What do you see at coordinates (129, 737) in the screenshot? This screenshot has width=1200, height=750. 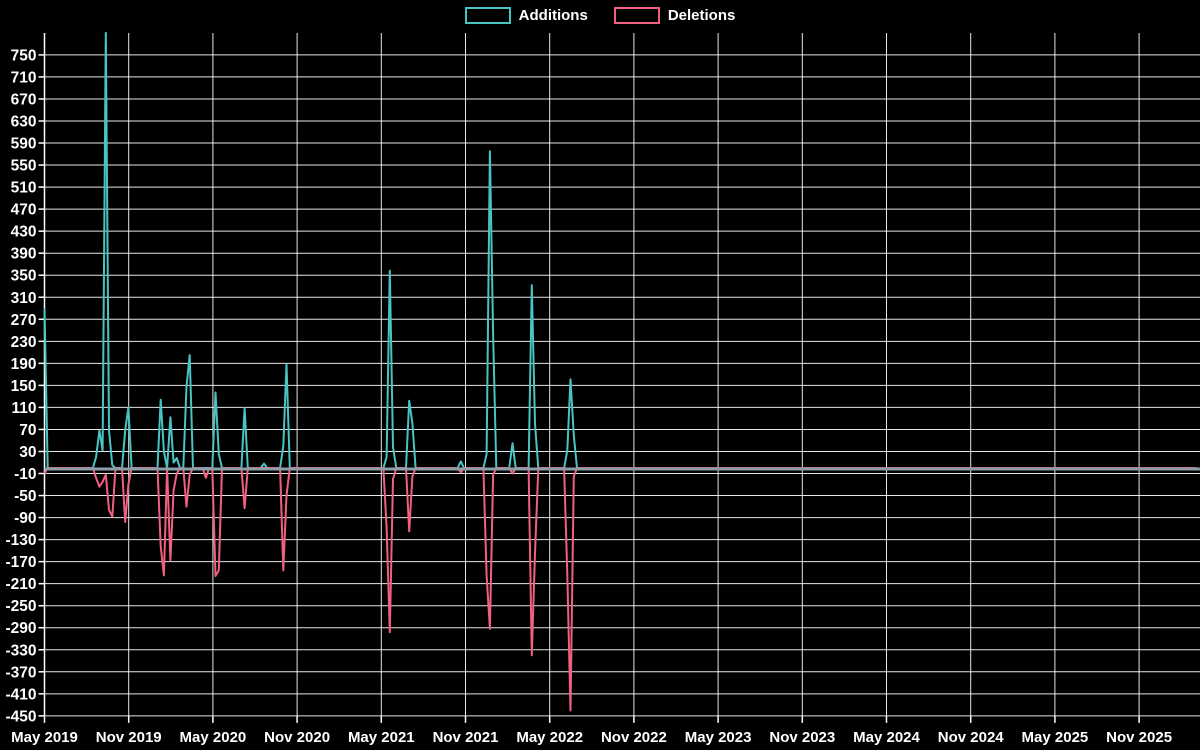 I see `x-axis-label: Nov 2019` at bounding box center [129, 737].